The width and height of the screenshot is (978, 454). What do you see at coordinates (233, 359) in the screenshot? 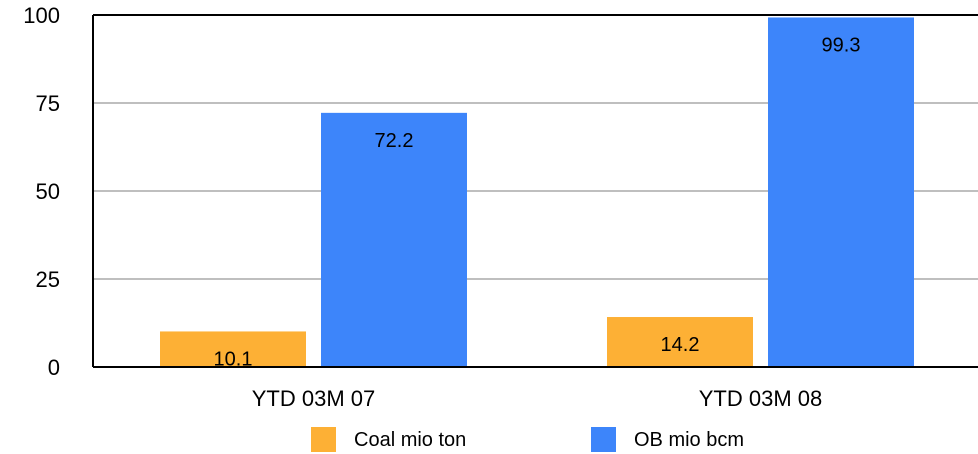
I see `data-label: 10.1` at bounding box center [233, 359].